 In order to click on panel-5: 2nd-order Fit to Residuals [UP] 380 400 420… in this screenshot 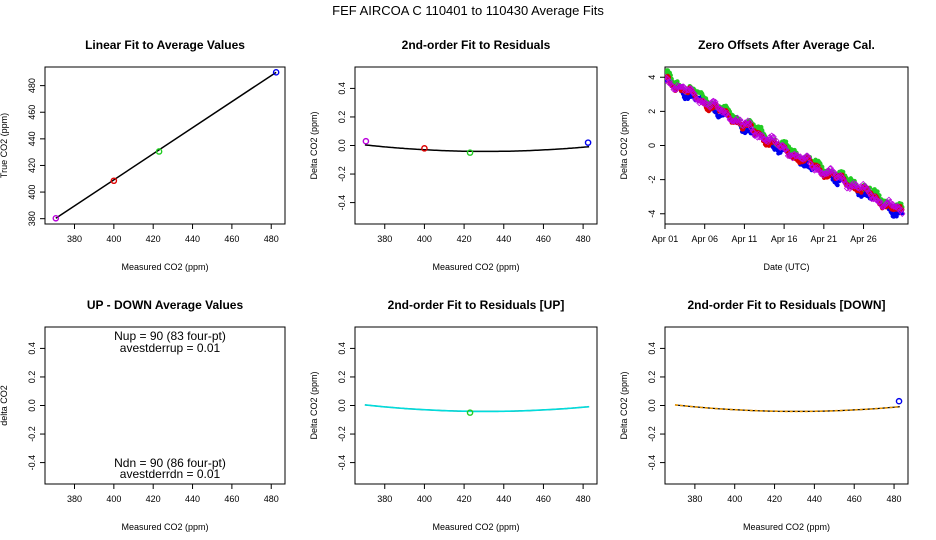, I will do `click(453, 415)`.